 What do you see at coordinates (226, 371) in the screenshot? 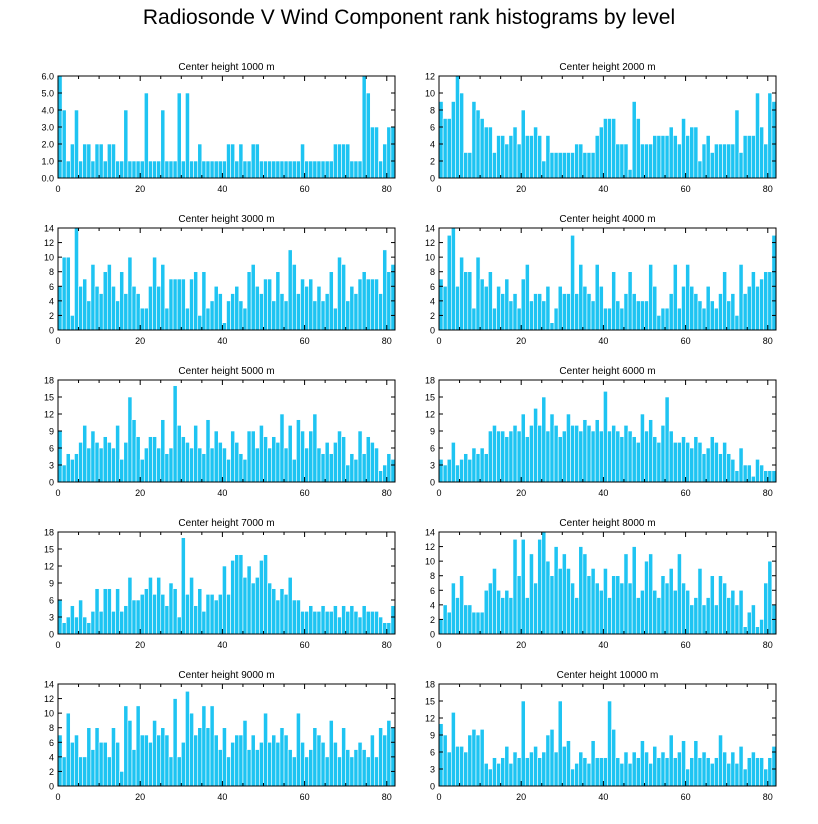
I see `panel-title: Center height 5000 m` at bounding box center [226, 371].